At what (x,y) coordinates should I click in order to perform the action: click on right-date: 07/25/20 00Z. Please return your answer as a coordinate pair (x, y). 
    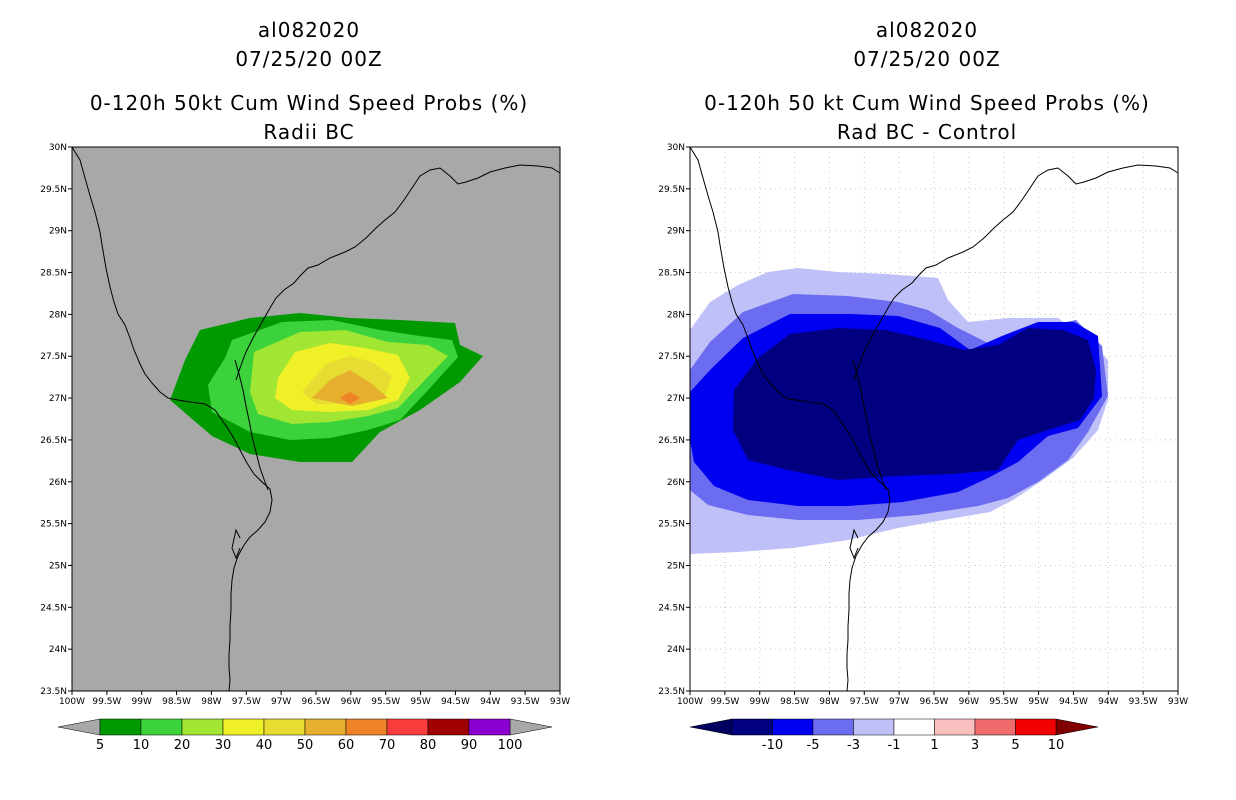
    Looking at the image, I should click on (927, 59).